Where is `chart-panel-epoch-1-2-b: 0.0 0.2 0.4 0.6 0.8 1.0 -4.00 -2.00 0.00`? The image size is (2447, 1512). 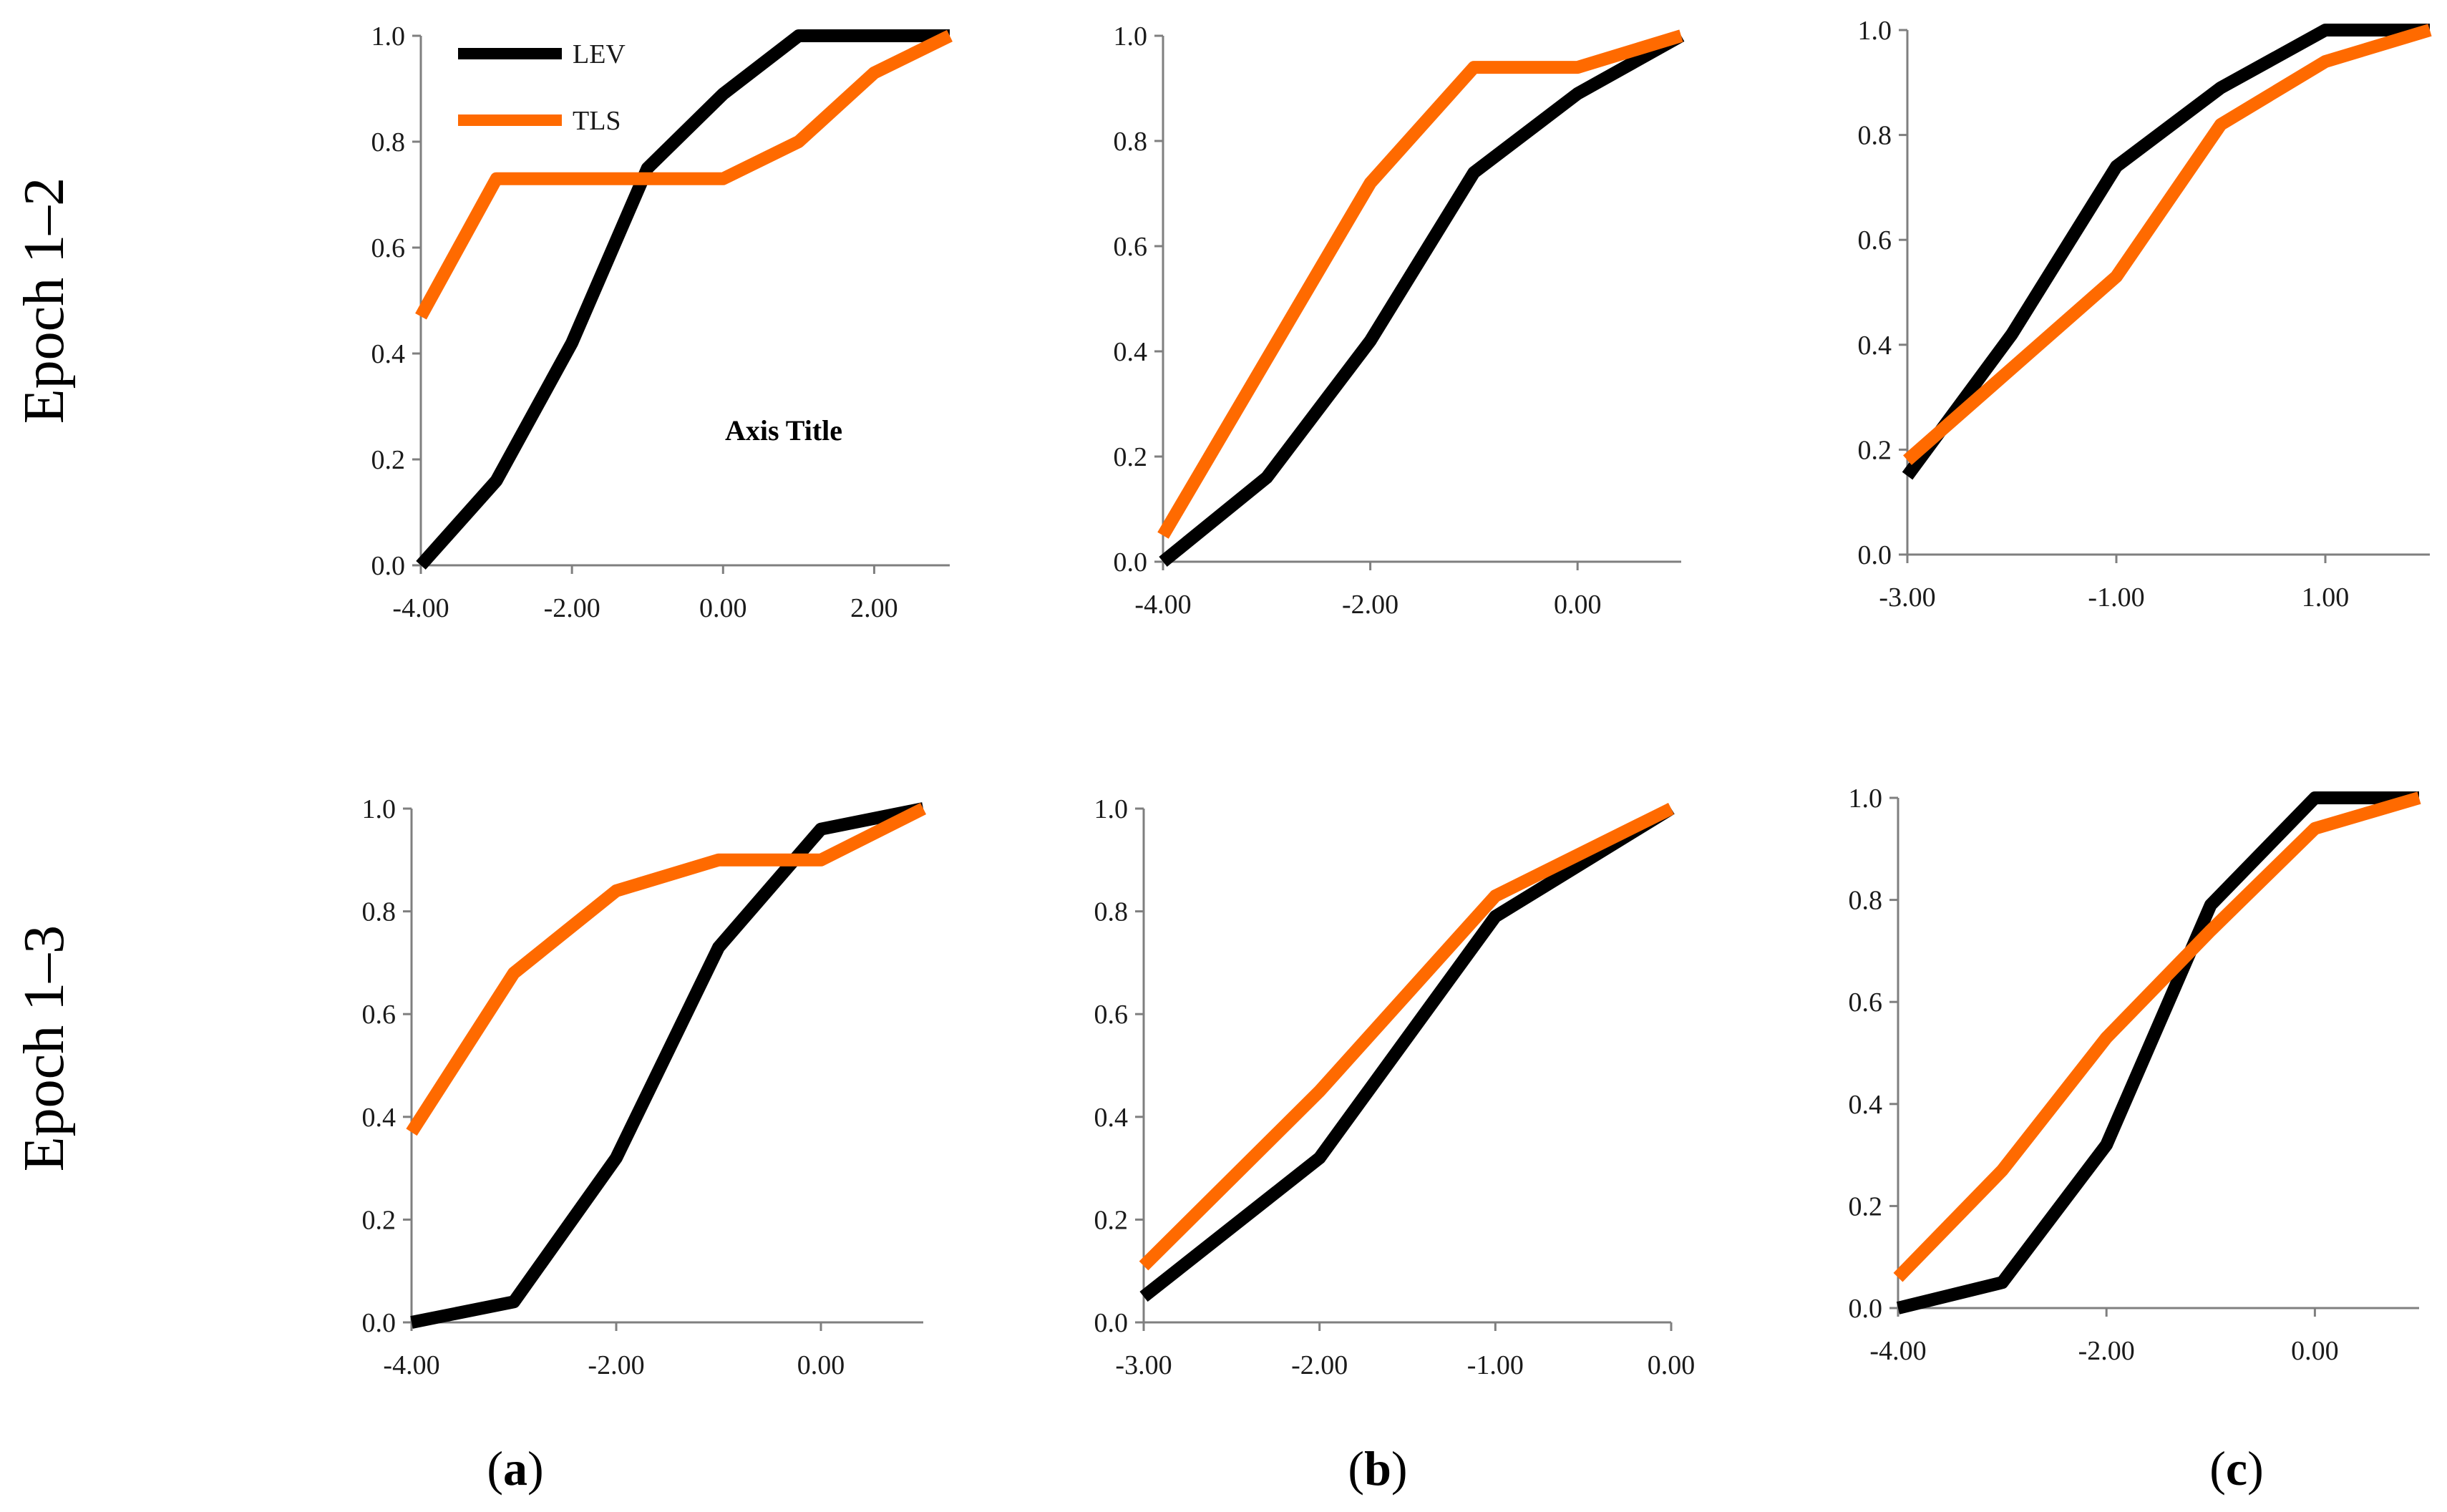 chart-panel-epoch-1-2-b: 0.0 0.2 0.4 0.6 0.8 1.0 -4.00 -2.00 0.00 is located at coordinates (1399, 320).